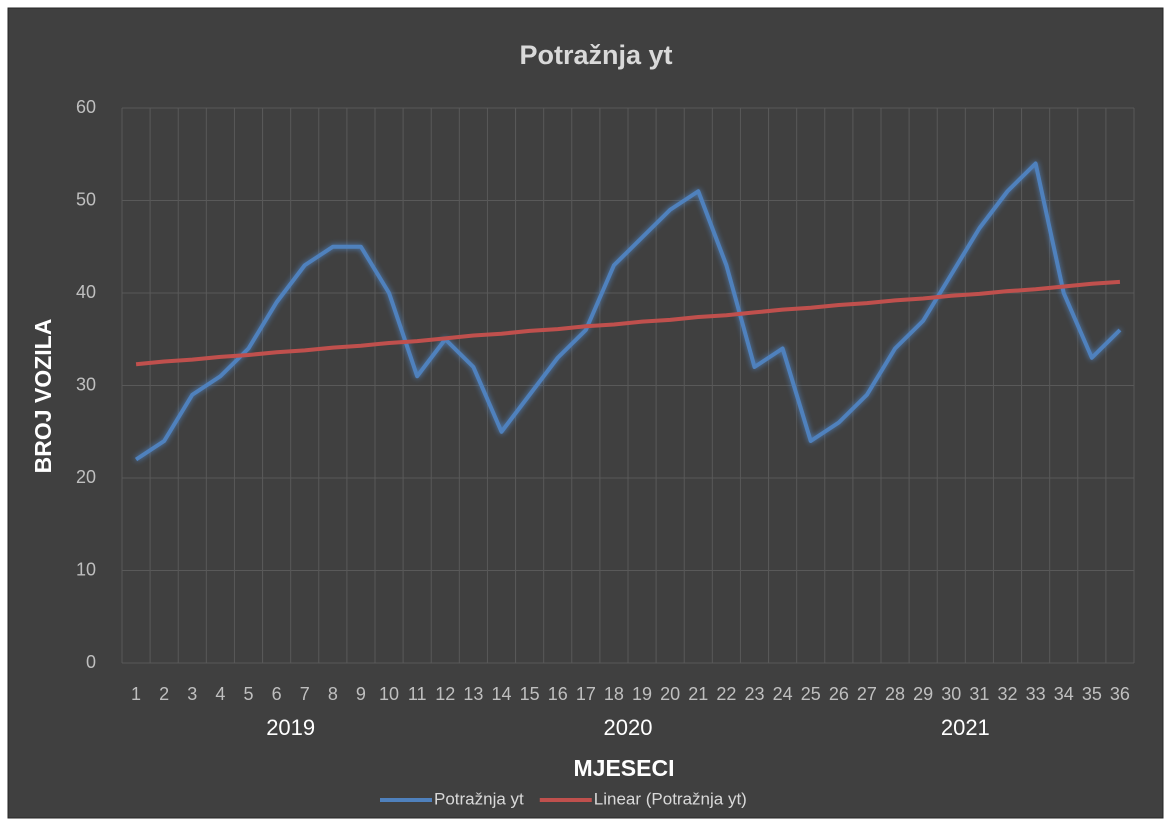 The height and width of the screenshot is (825, 1171). What do you see at coordinates (628, 323) in the screenshot?
I see `series-line` at bounding box center [628, 323].